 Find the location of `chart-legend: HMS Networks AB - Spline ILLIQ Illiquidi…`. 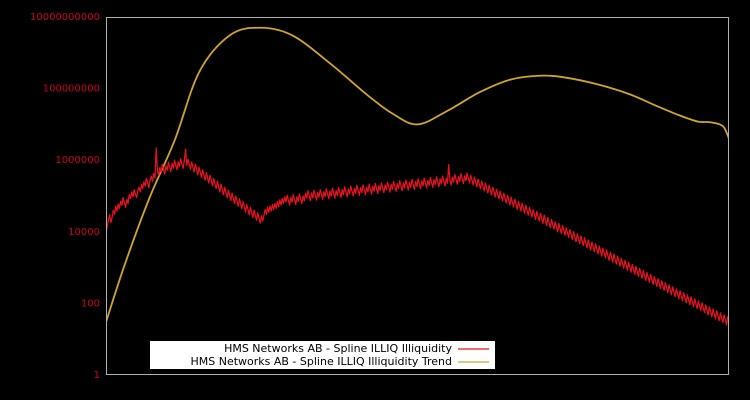

chart-legend: HMS Networks AB - Spline ILLIQ Illiquidi… is located at coordinates (322, 355).